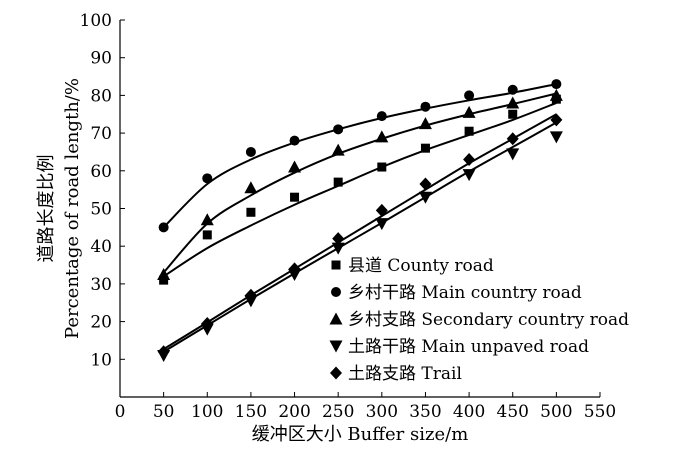 This screenshot has height=455, width=700. What do you see at coordinates (96, 21) in the screenshot?
I see `y-tick-label: 100` at bounding box center [96, 21].